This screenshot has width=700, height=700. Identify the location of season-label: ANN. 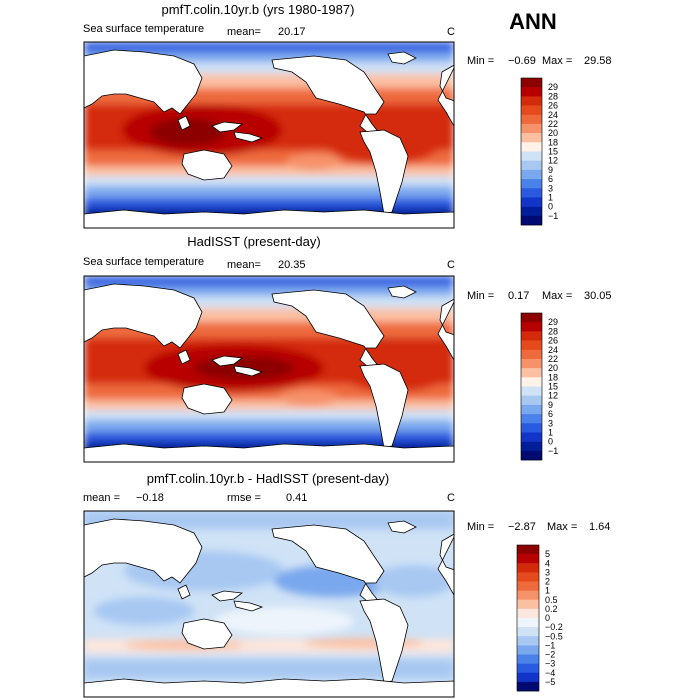
(533, 21).